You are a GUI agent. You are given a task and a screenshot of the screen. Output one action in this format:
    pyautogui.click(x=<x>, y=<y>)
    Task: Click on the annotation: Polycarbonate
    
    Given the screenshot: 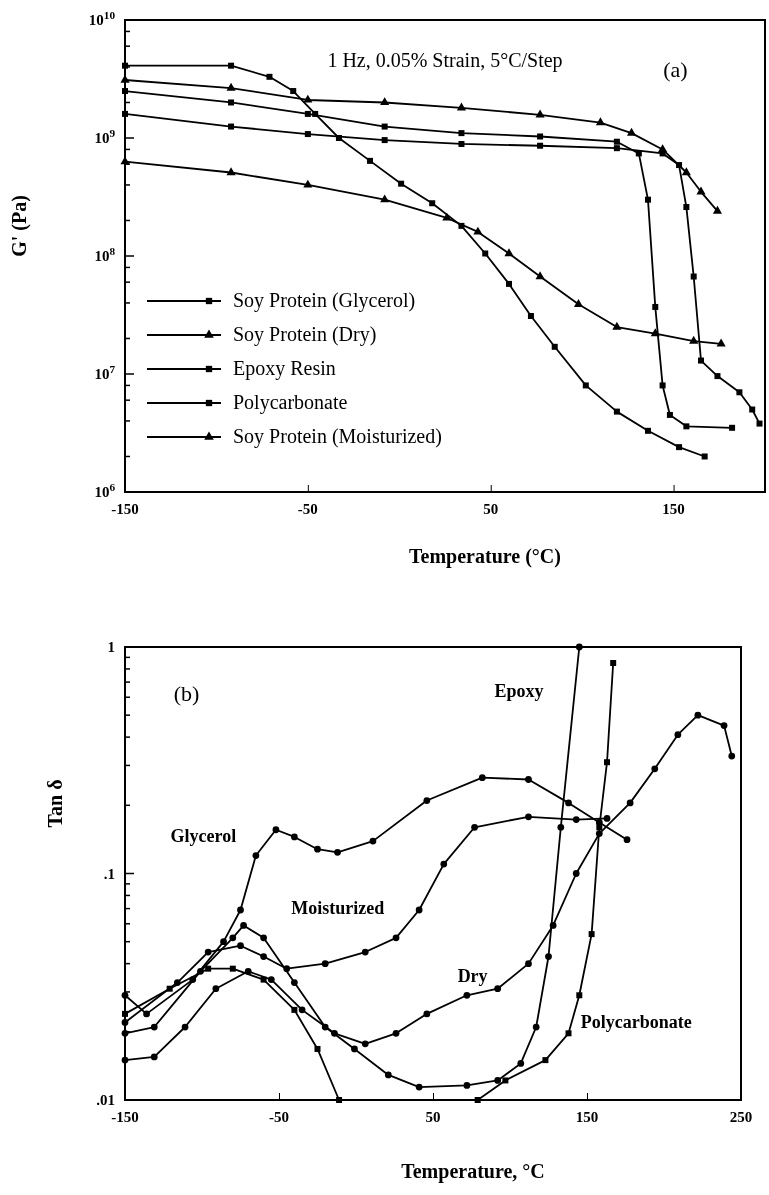 What is the action you would take?
    pyautogui.click(x=636, y=1021)
    